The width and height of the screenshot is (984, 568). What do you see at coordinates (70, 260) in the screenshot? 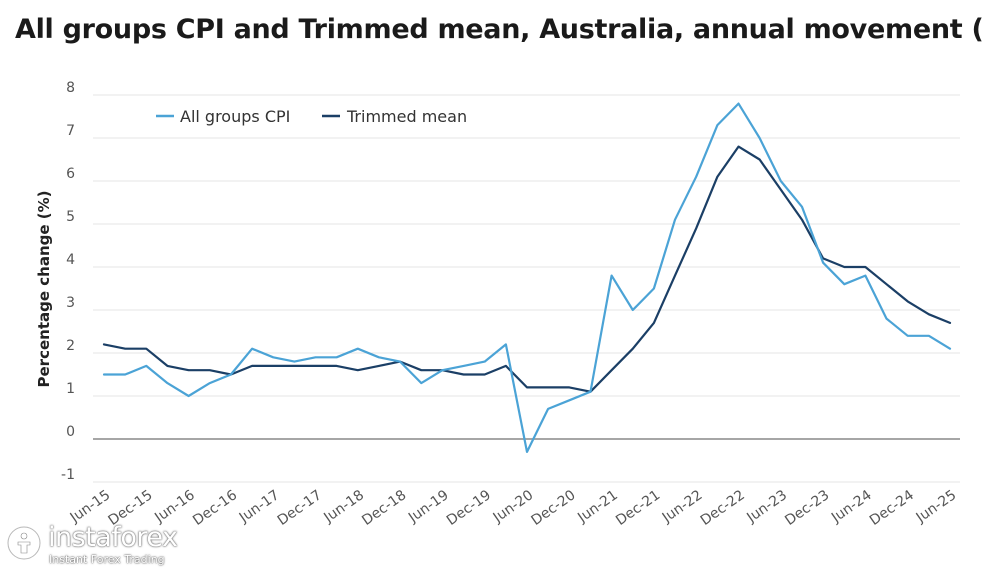
I see `y-tick-label: 4` at bounding box center [70, 260].